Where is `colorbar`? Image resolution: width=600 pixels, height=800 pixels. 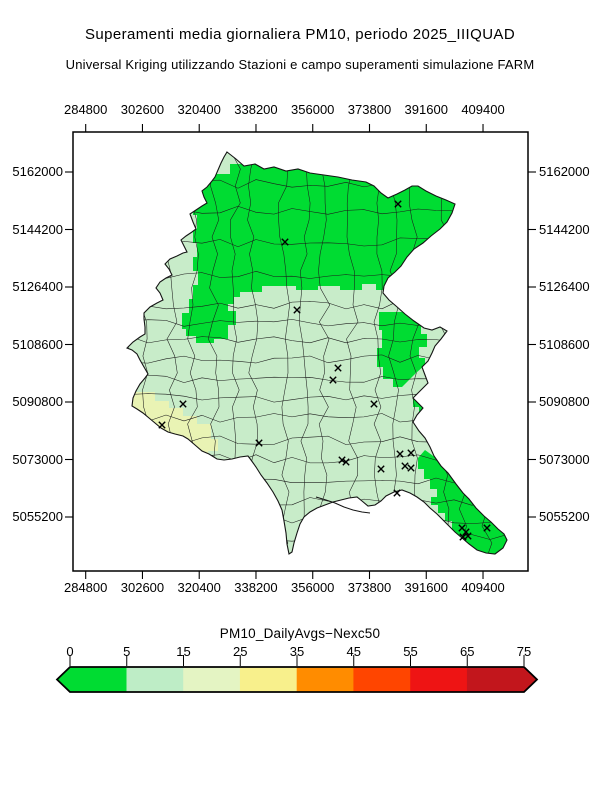 colorbar is located at coordinates (297, 674).